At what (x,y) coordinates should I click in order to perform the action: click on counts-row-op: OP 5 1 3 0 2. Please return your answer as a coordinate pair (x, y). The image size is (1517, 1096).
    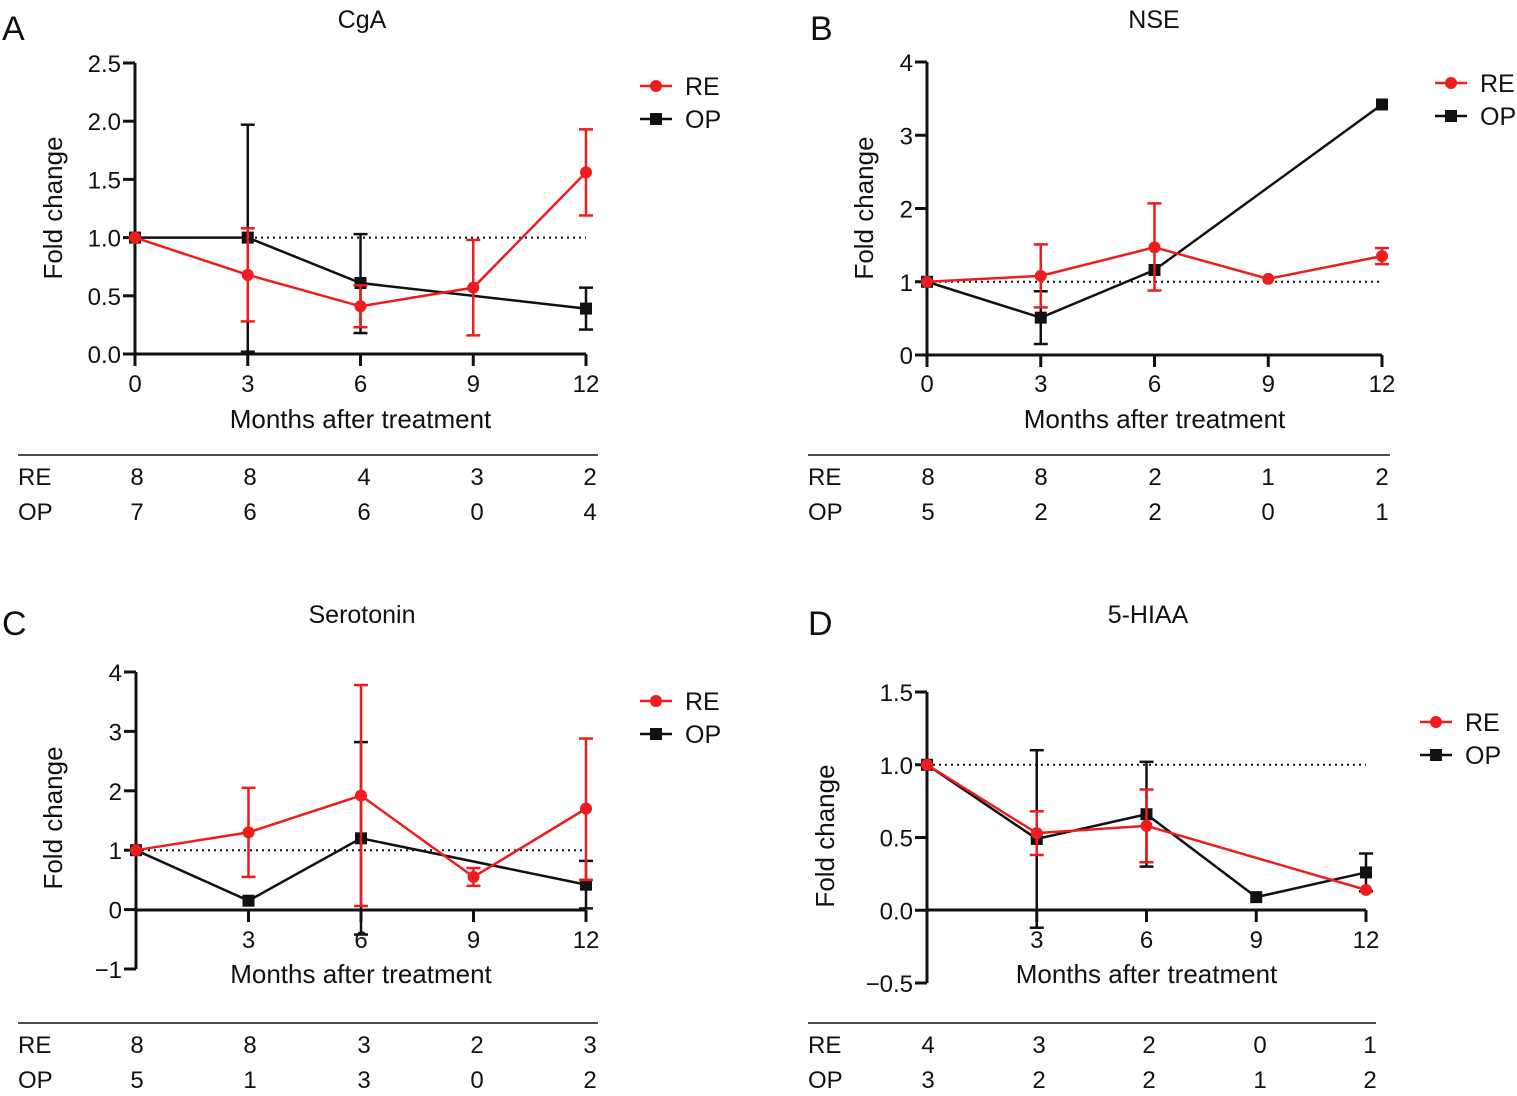
    Looking at the image, I should click on (307, 1080).